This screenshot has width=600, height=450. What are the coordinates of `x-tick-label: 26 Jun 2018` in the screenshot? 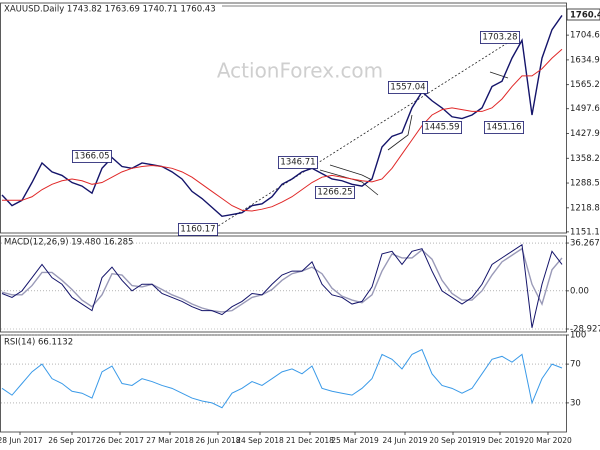 It's located at (217, 440).